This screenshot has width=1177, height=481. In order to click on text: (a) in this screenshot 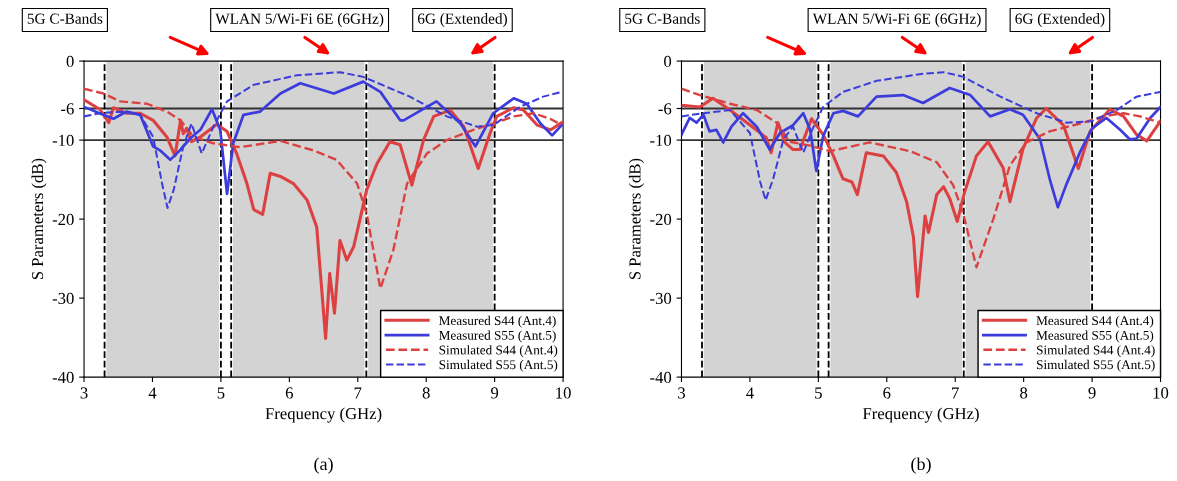, I will do `click(323, 465)`.